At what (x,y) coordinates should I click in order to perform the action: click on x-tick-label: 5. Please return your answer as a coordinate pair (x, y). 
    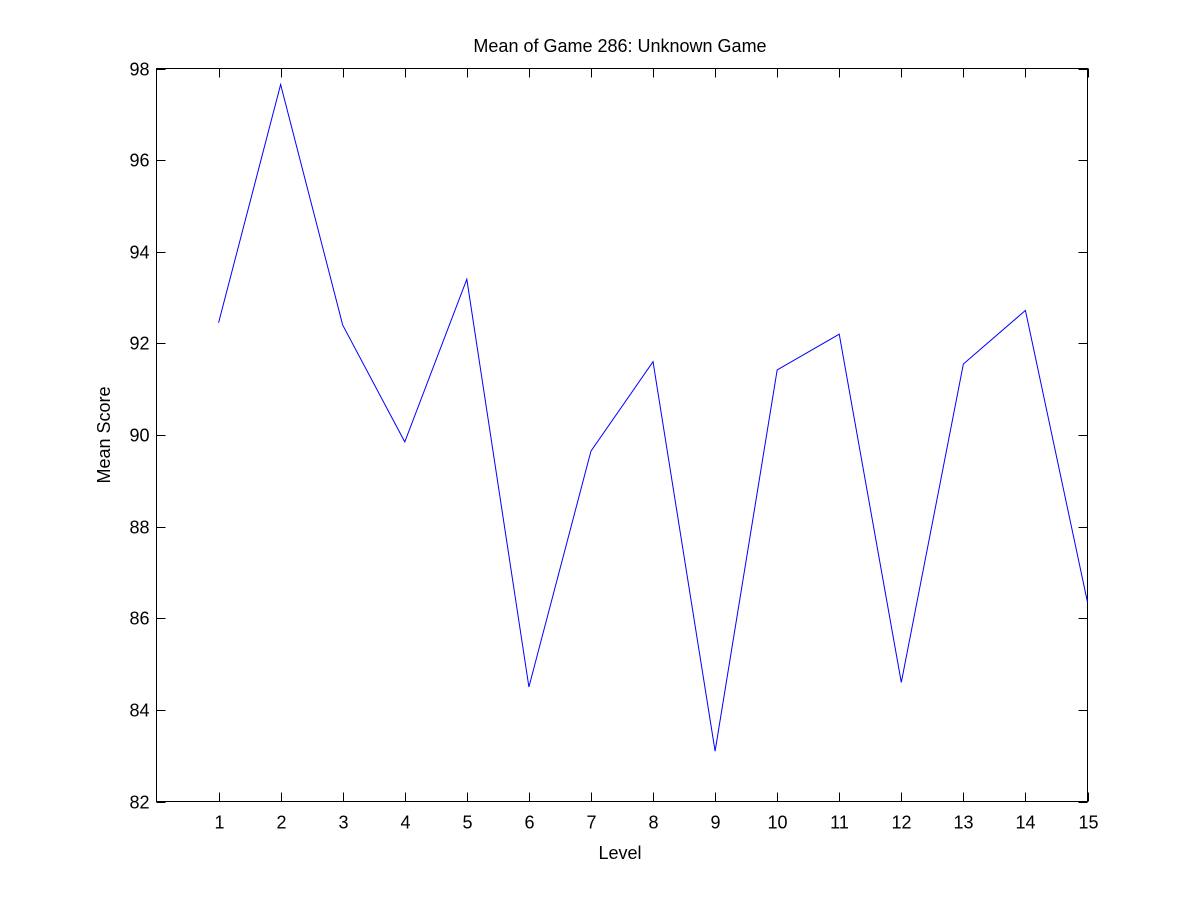
    Looking at the image, I should click on (467, 823).